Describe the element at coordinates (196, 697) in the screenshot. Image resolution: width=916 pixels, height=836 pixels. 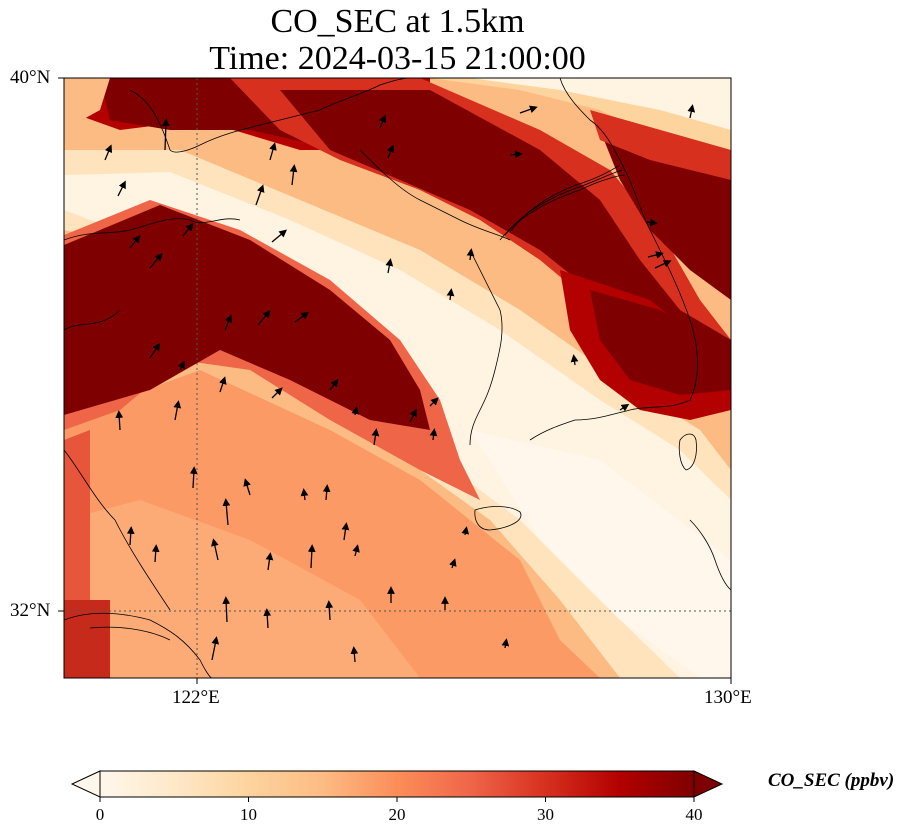
I see `xtick-label-122e: 122°E` at that location.